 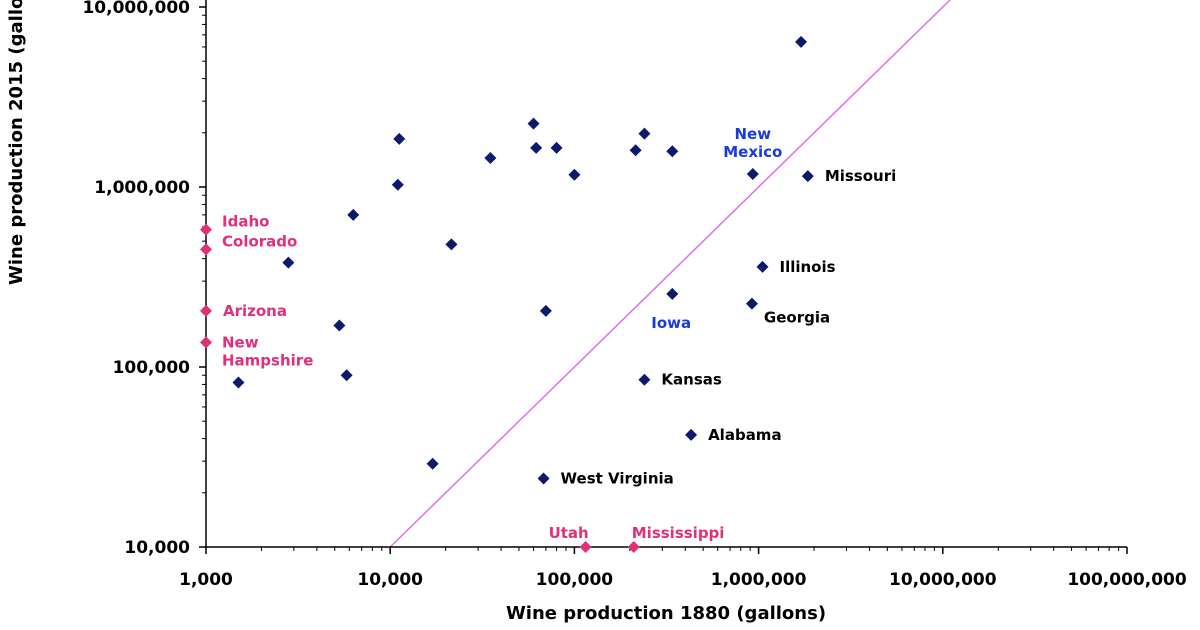 I want to click on point-label-georgia: Georgia, so click(x=797, y=318).